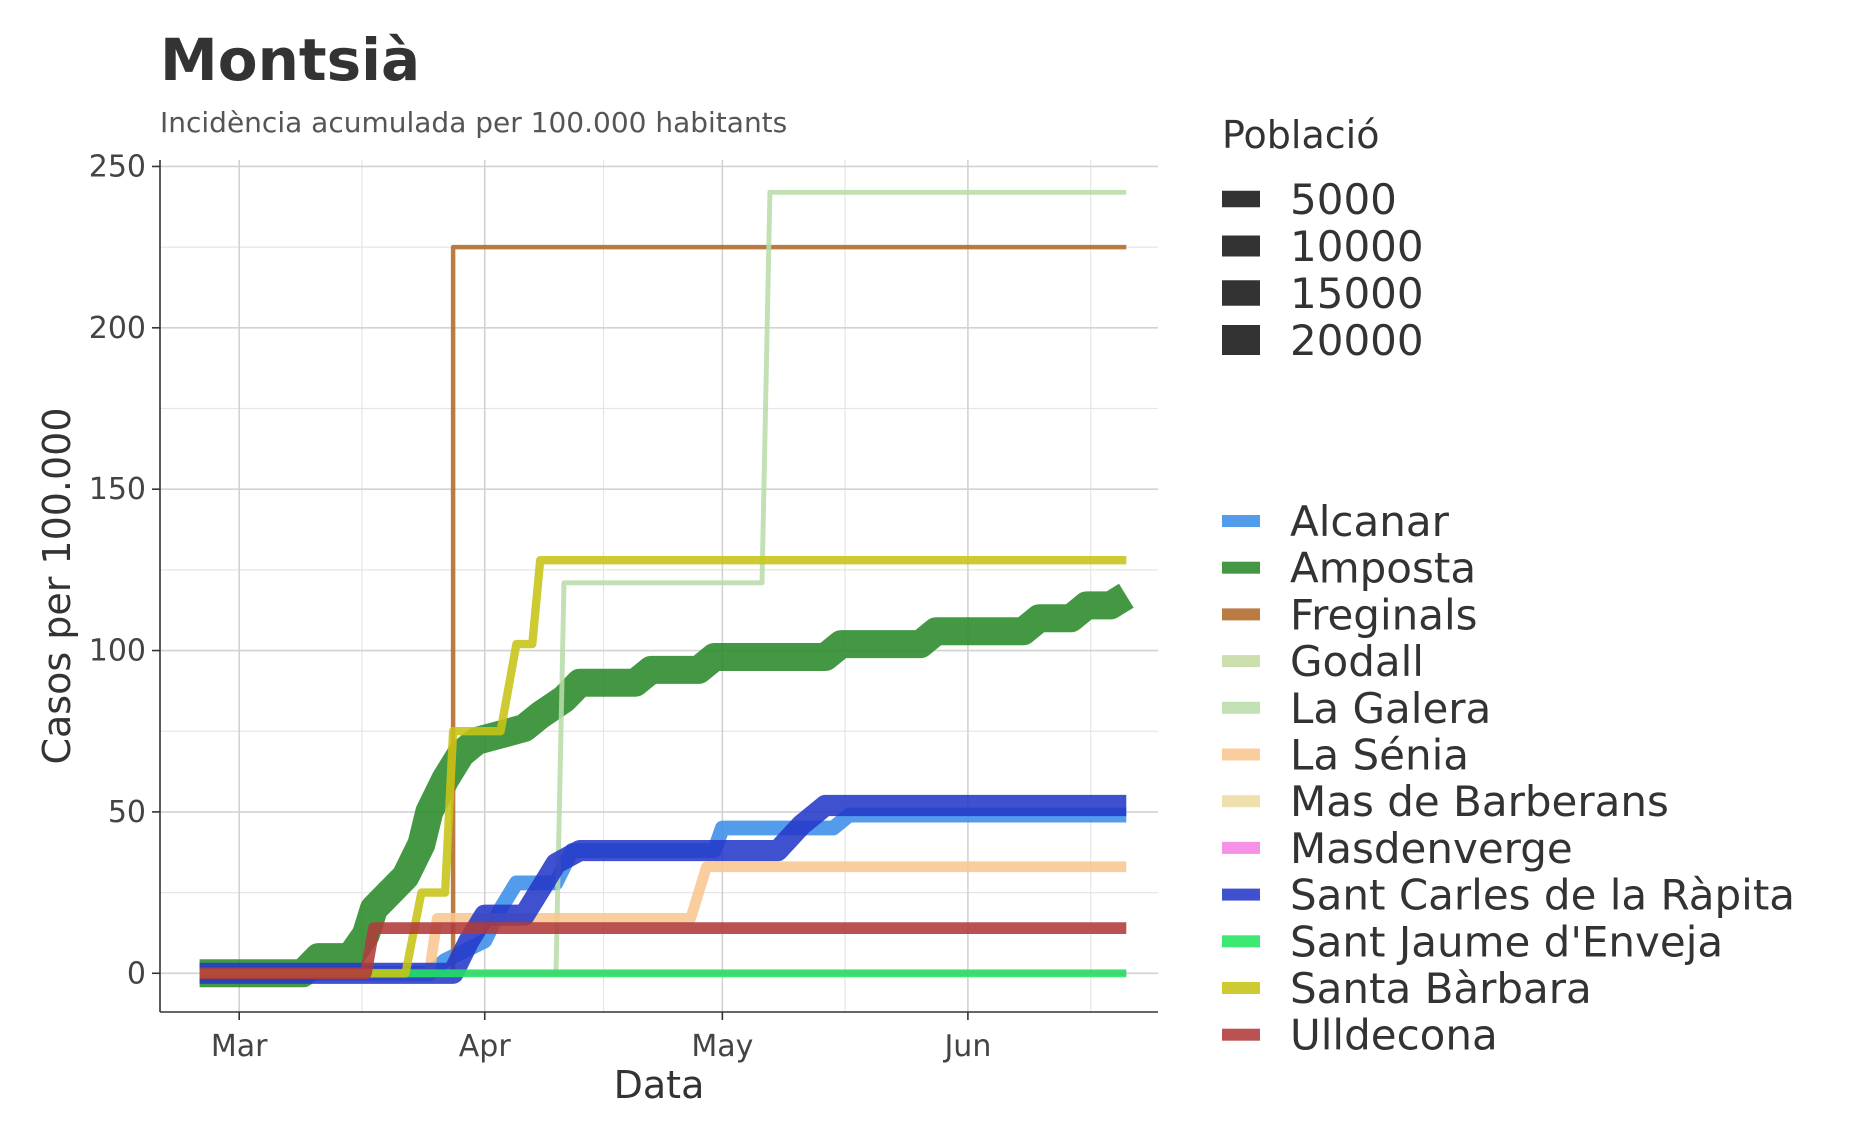 The image size is (1850, 1132). What do you see at coordinates (1441, 988) in the screenshot?
I see `legend-series-label: Santa Bàrbara` at bounding box center [1441, 988].